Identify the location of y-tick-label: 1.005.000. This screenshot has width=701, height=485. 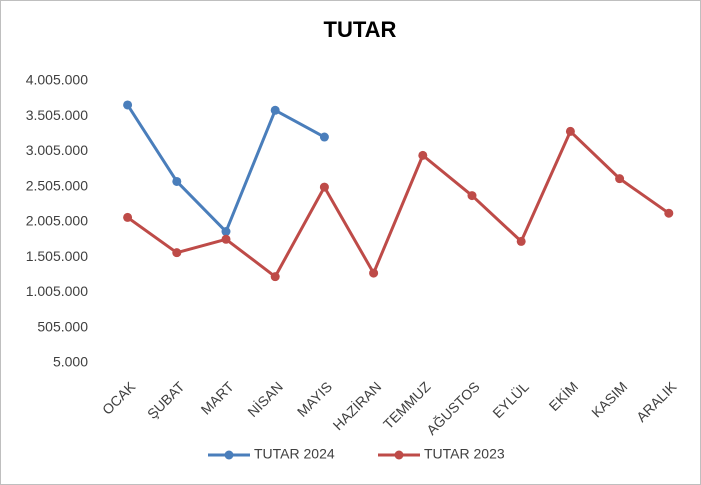
(57, 291).